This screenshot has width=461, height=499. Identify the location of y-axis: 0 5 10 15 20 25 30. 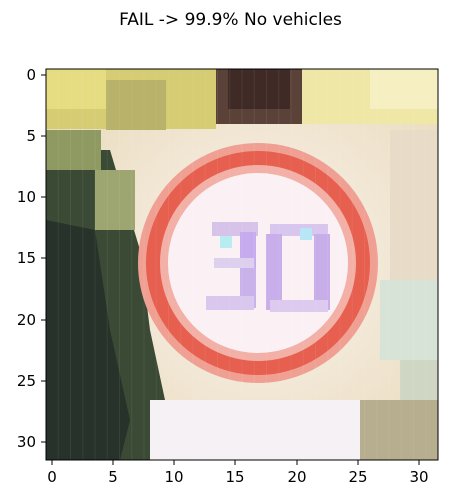
(31, 258).